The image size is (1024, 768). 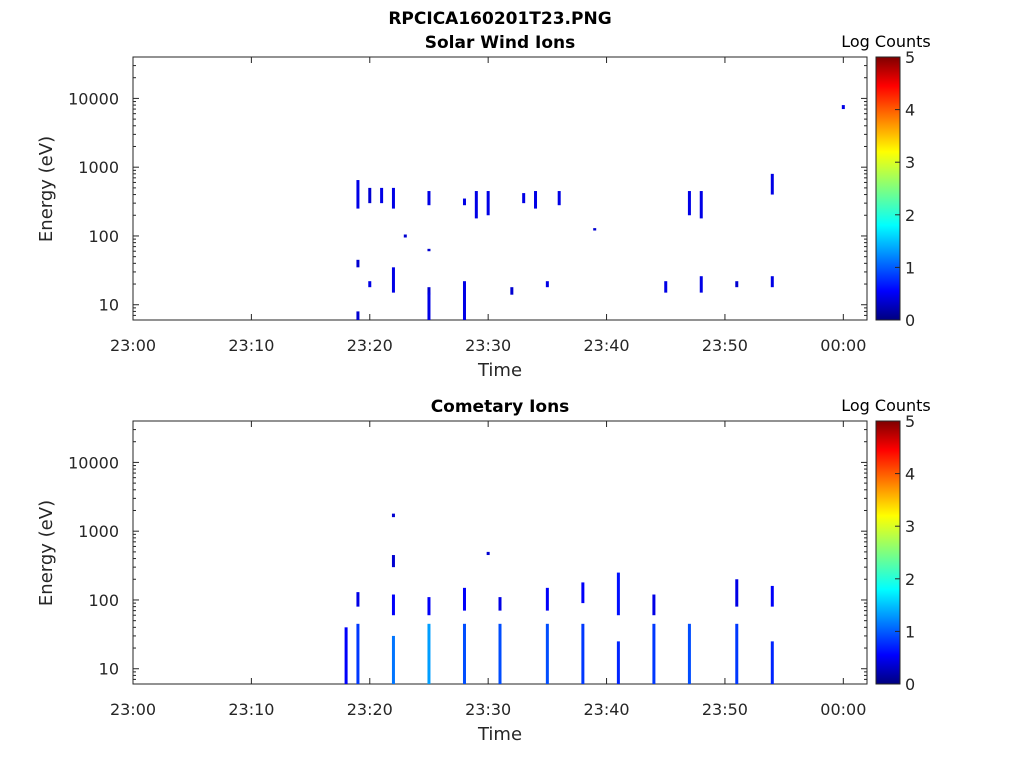 What do you see at coordinates (499, 19) in the screenshot?
I see `figure-title: RPCICA160201T23.PNG` at bounding box center [499, 19].